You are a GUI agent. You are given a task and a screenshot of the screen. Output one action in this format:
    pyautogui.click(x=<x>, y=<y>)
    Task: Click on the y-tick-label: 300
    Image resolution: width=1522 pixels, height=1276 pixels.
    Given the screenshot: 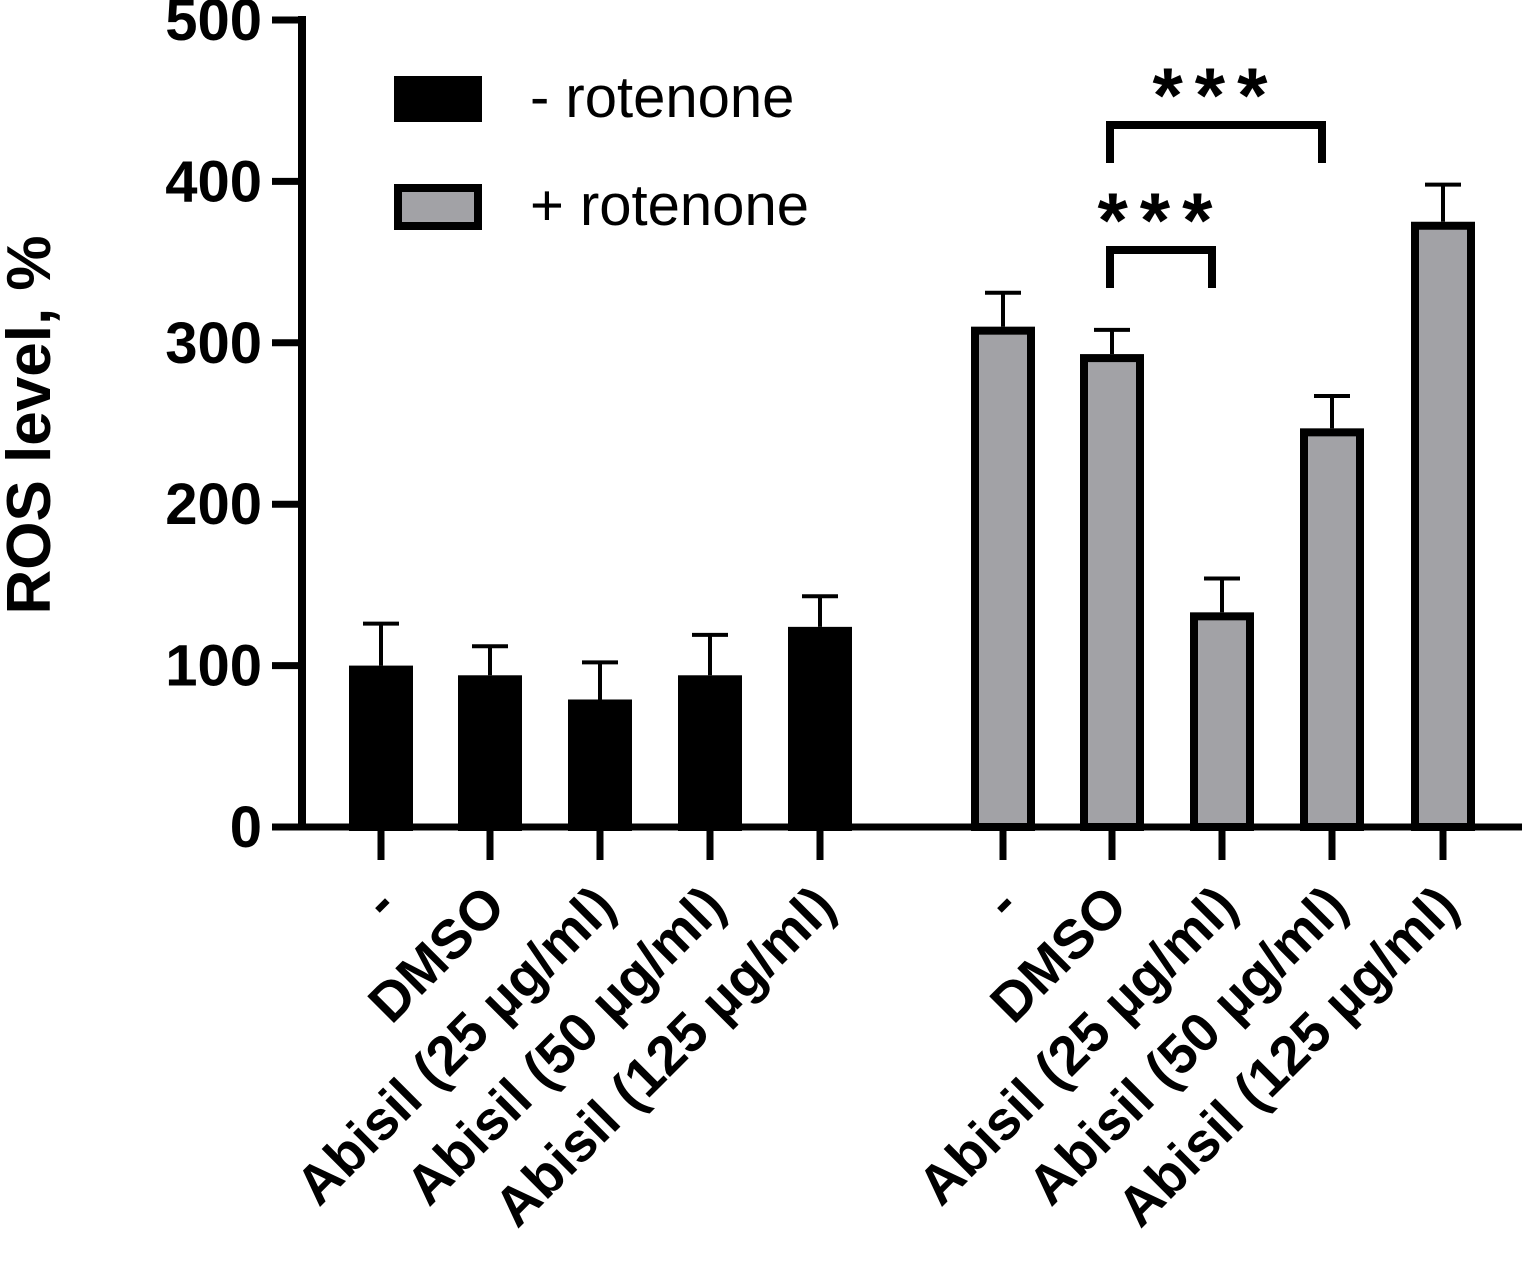 What is the action you would take?
    pyautogui.click(x=213, y=343)
    